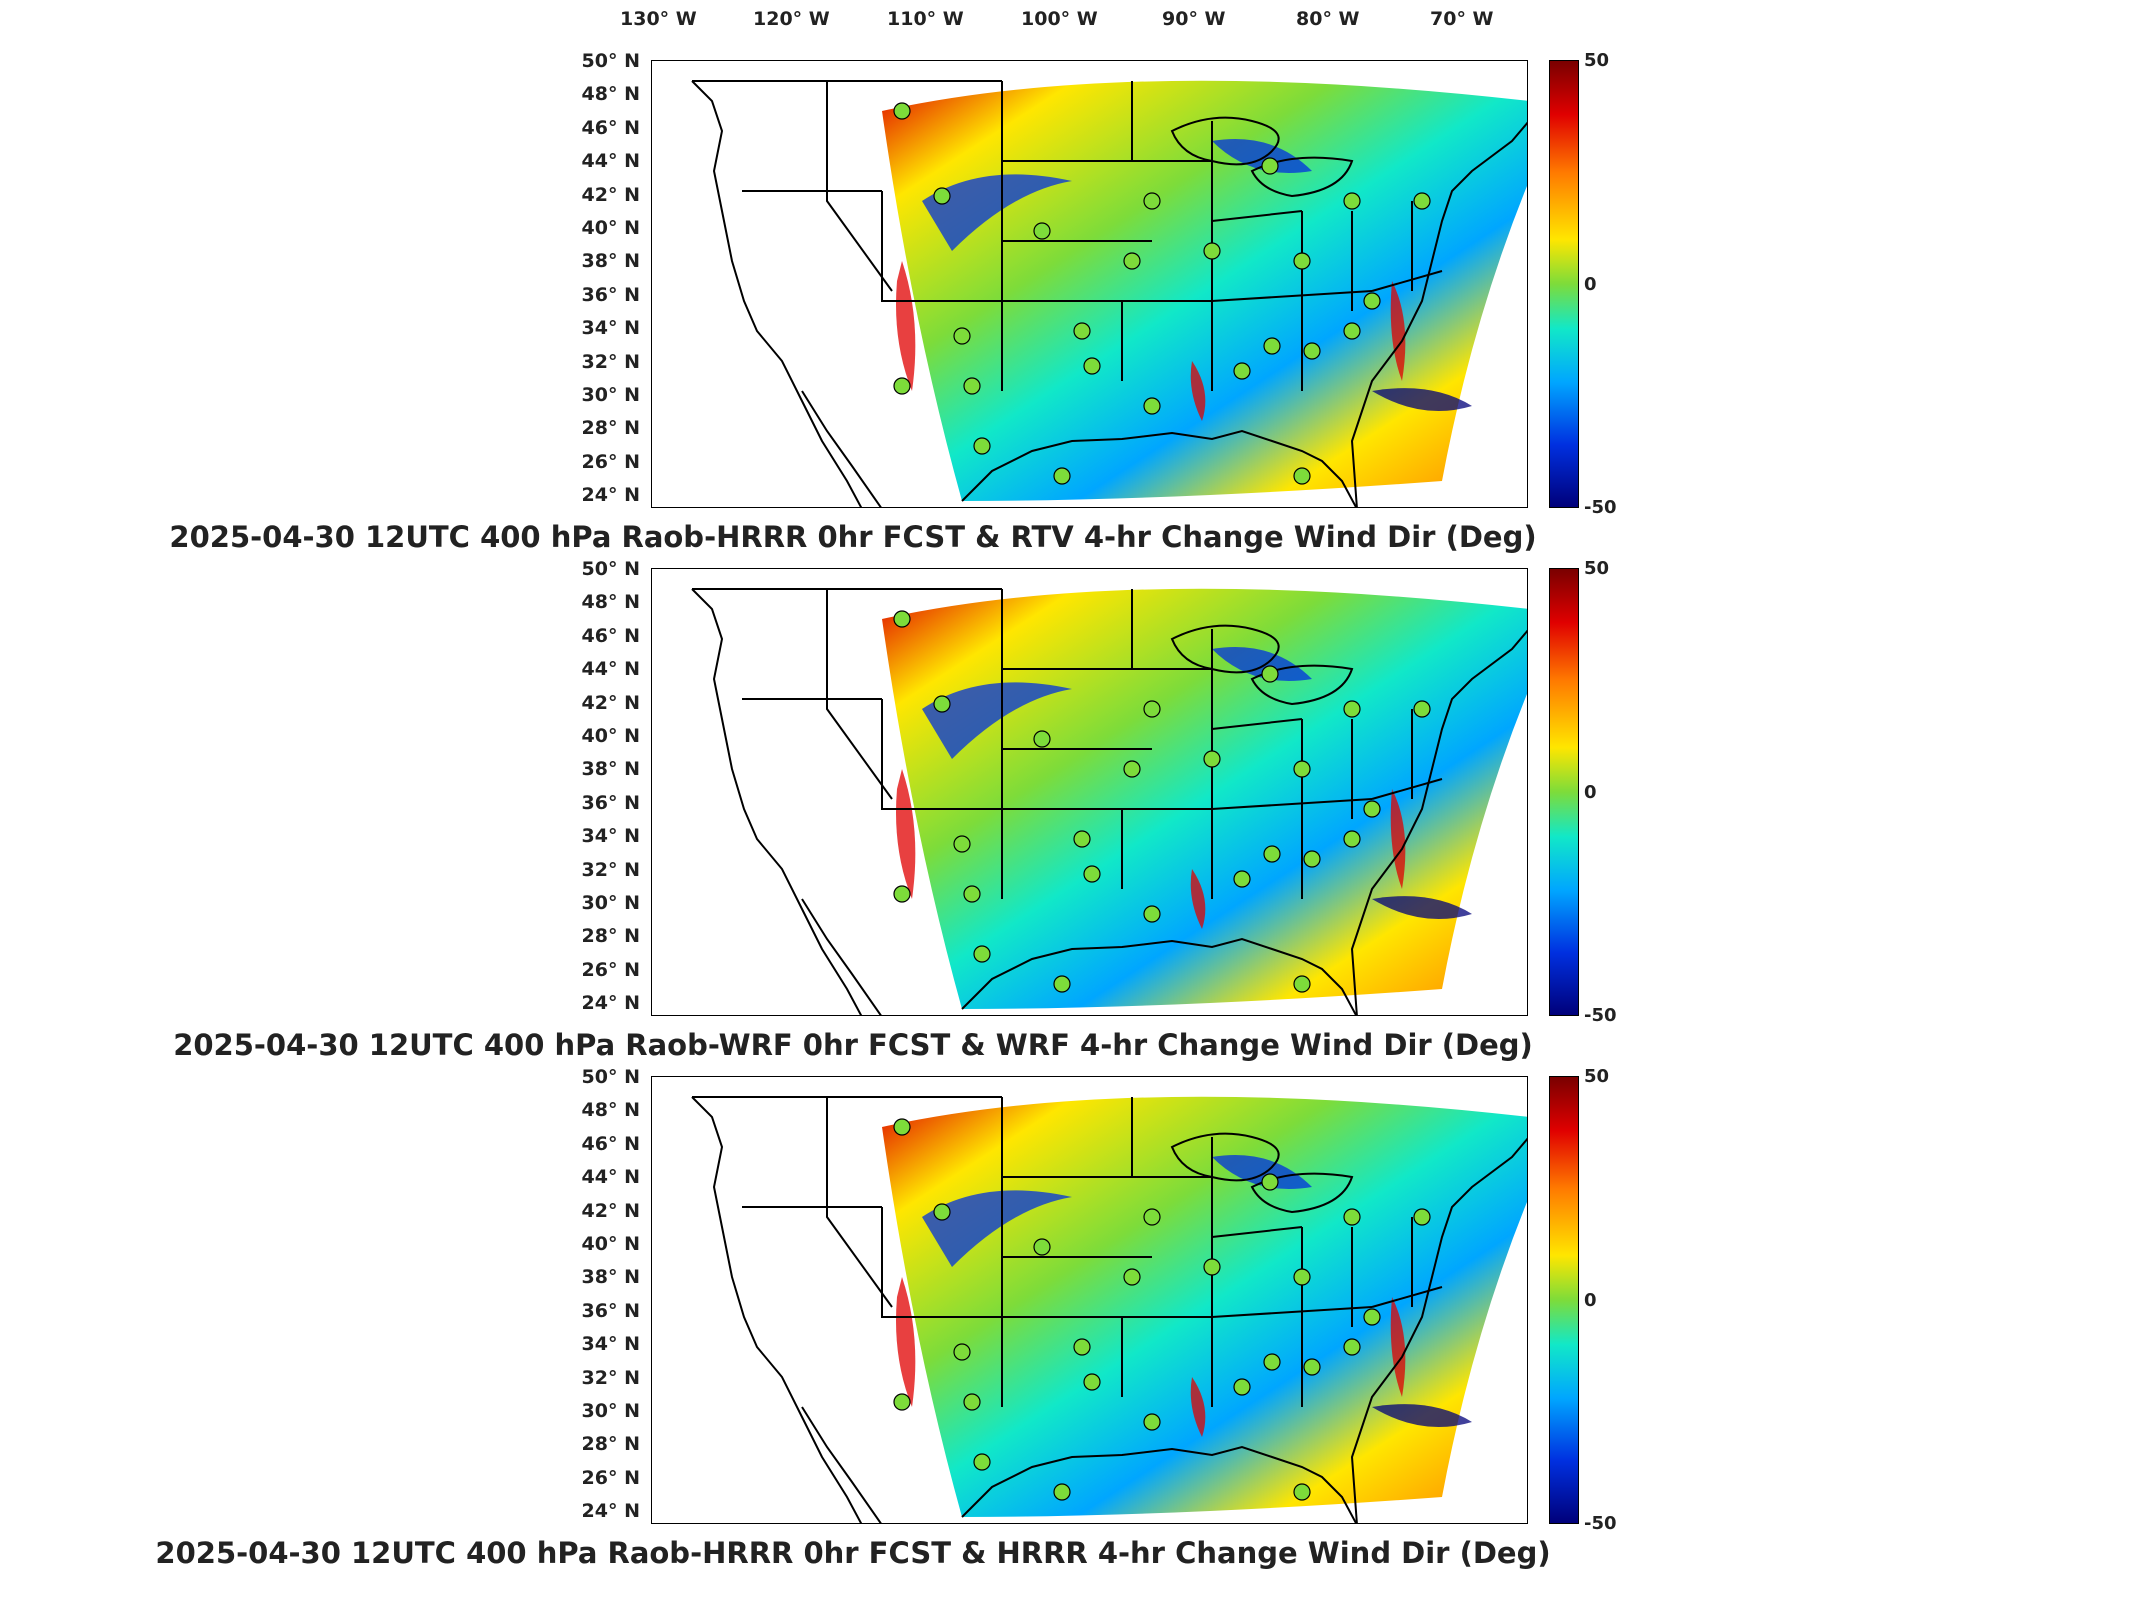 This screenshot has width=2133, height=1600. What do you see at coordinates (1328, 19) in the screenshot?
I see `lon-label: 80° W` at bounding box center [1328, 19].